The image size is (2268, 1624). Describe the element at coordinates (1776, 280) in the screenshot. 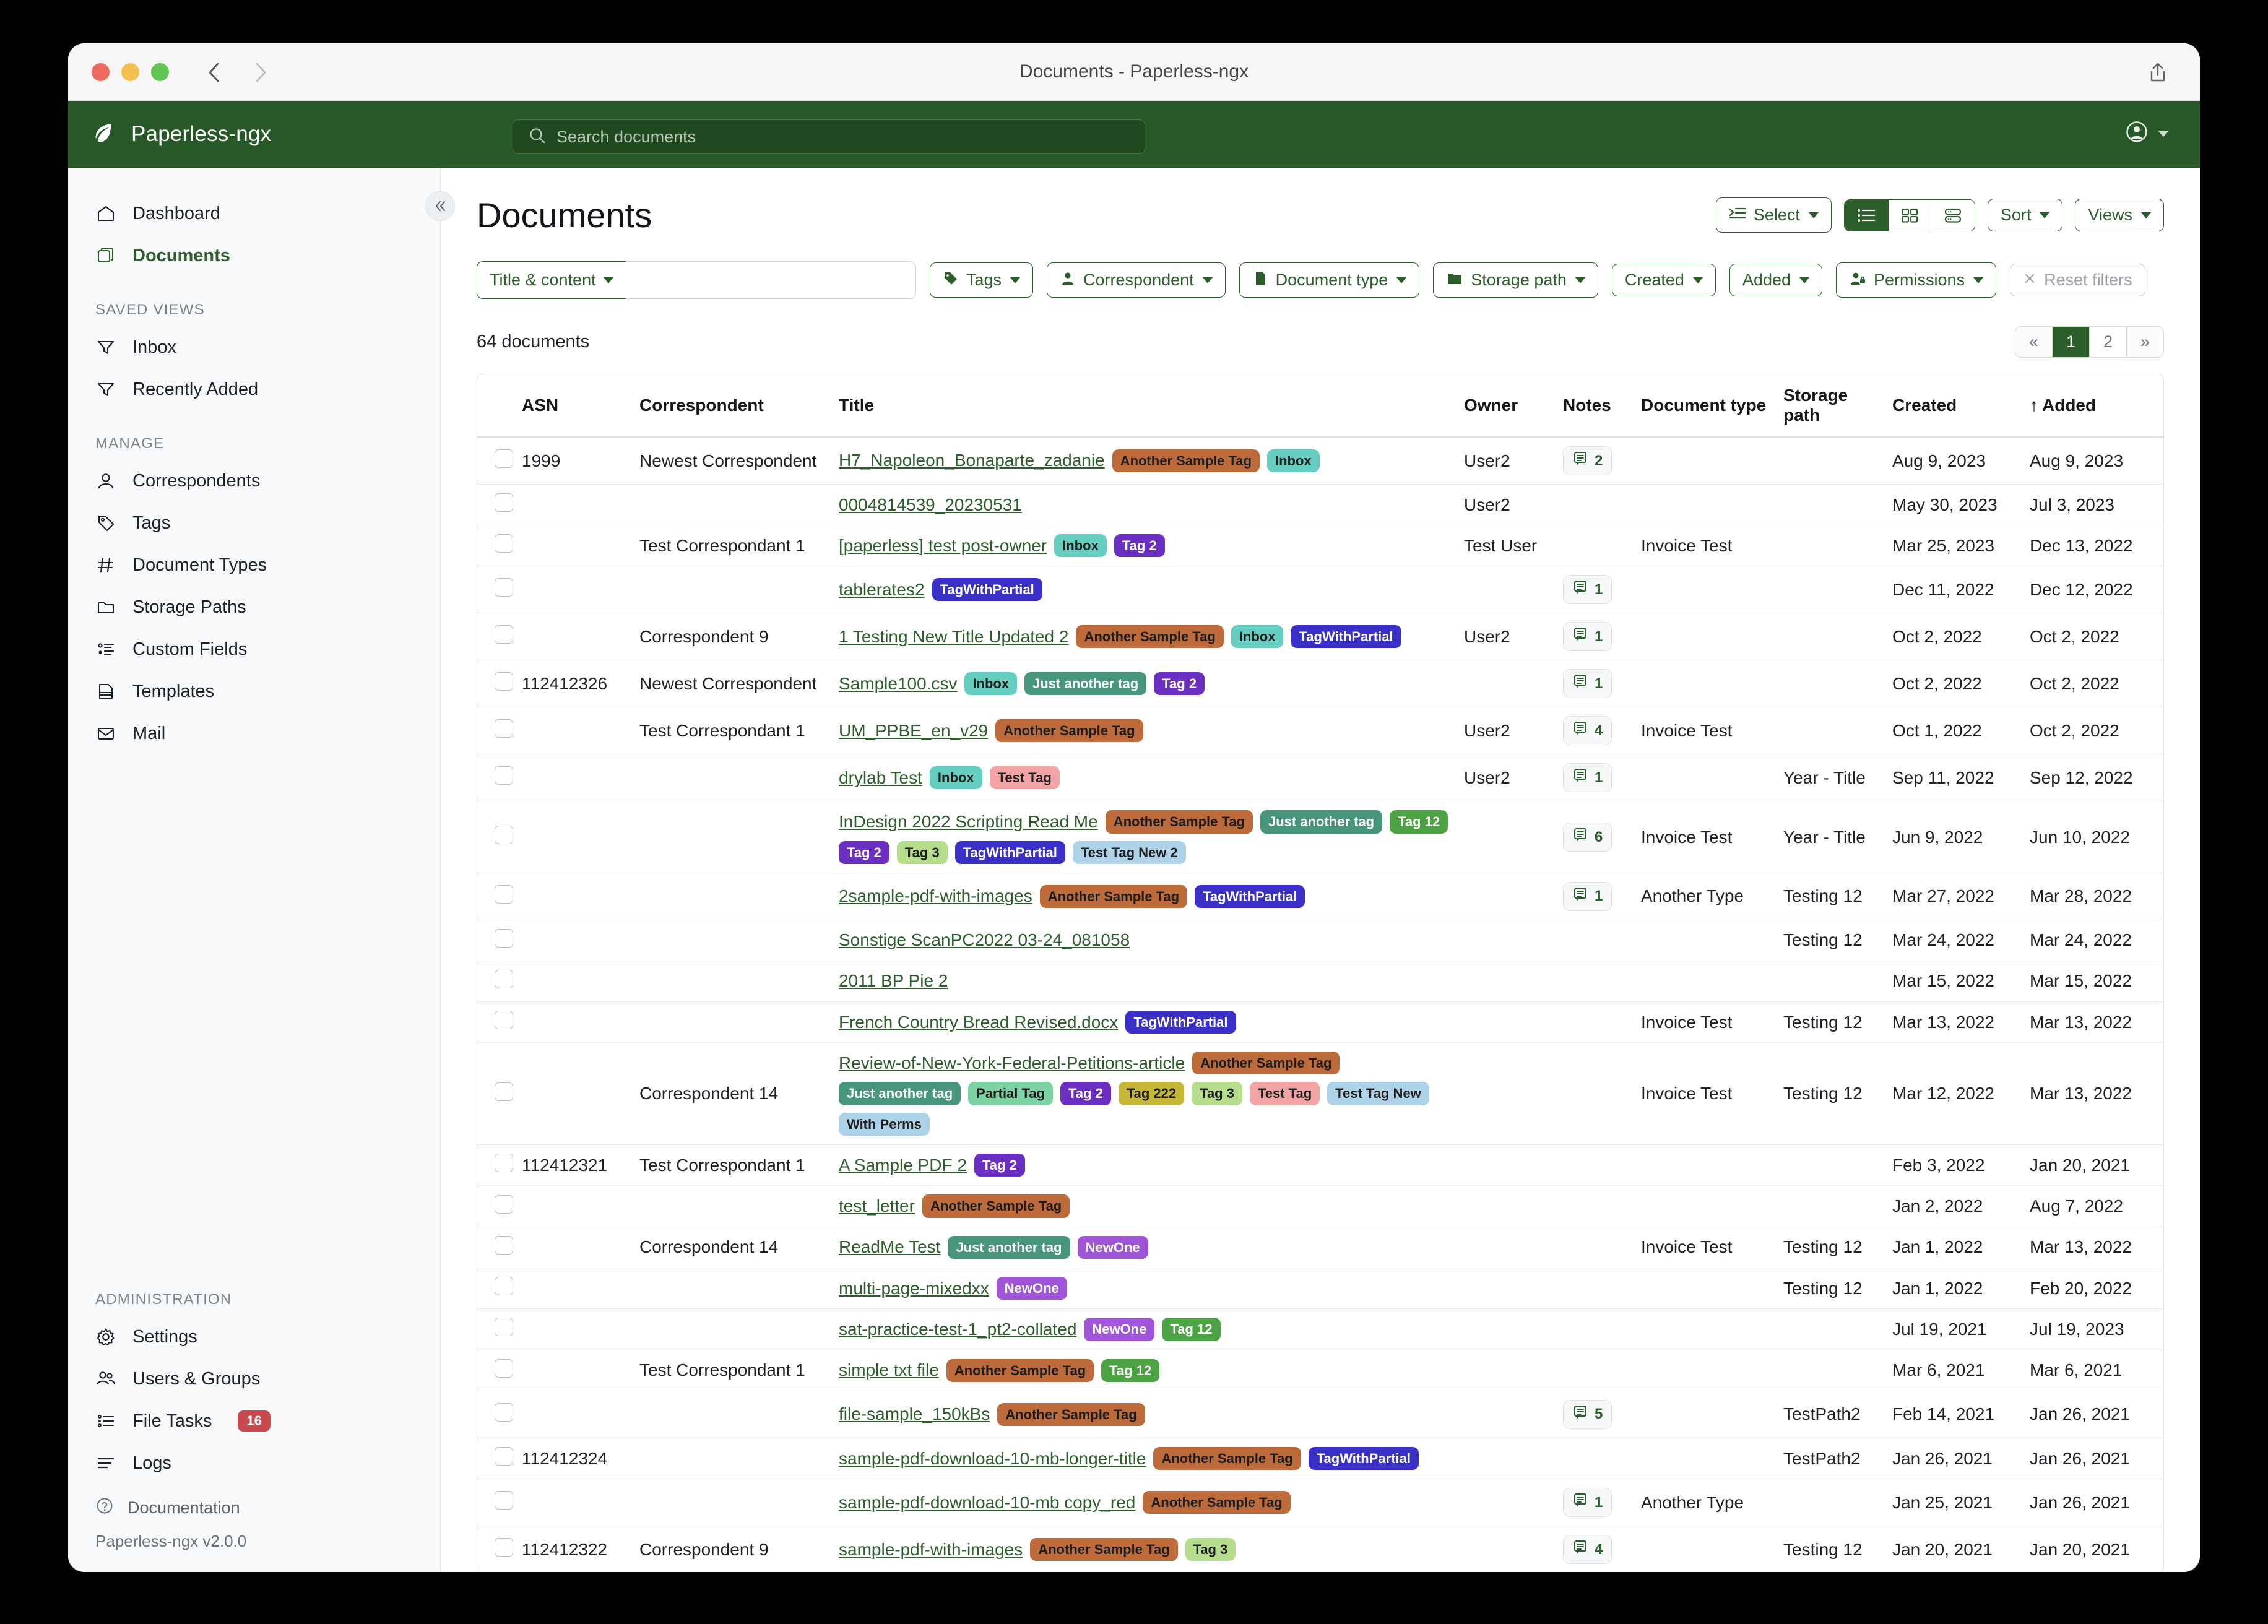

I see `filter-added-button: Added` at that location.